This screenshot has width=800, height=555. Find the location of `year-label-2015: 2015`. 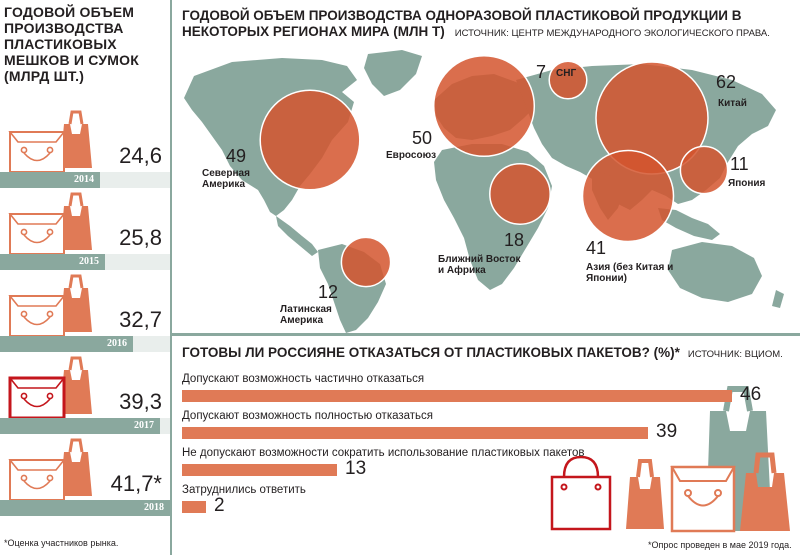

year-label-2015: 2015 is located at coordinates (89, 261).